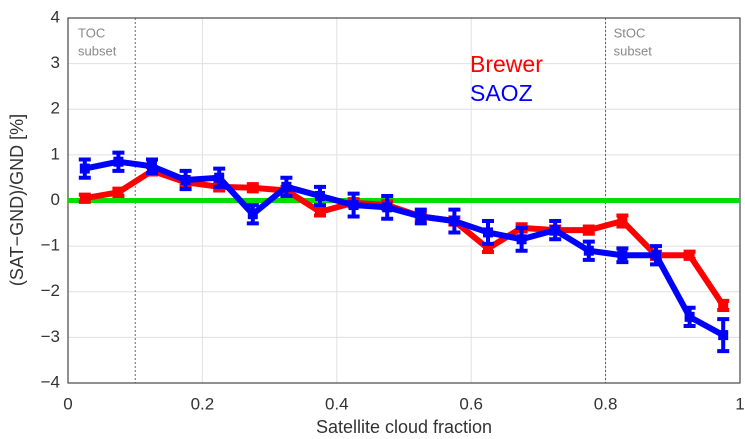  I want to click on x-tick-label: 0.8, so click(606, 403).